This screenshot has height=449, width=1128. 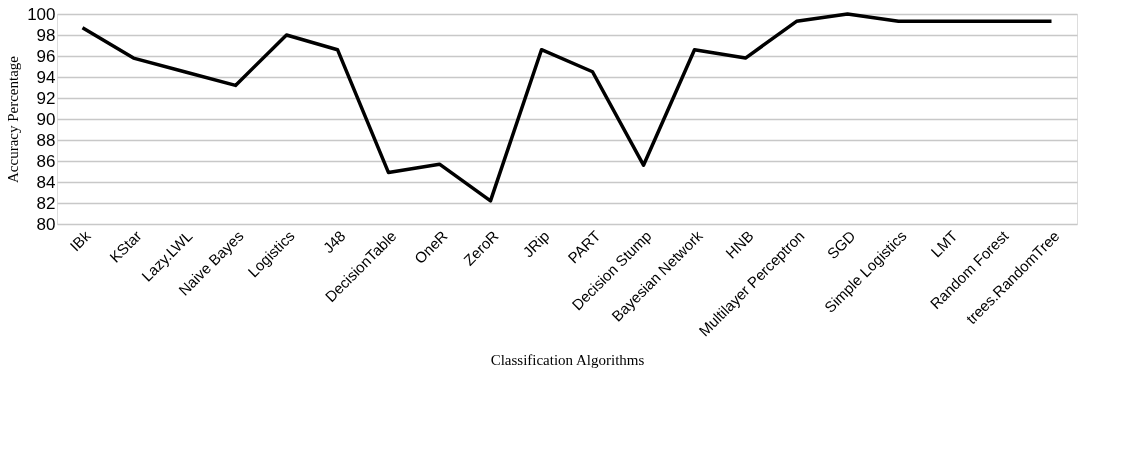 What do you see at coordinates (46, 182) in the screenshot?
I see `y-tick-label: 84` at bounding box center [46, 182].